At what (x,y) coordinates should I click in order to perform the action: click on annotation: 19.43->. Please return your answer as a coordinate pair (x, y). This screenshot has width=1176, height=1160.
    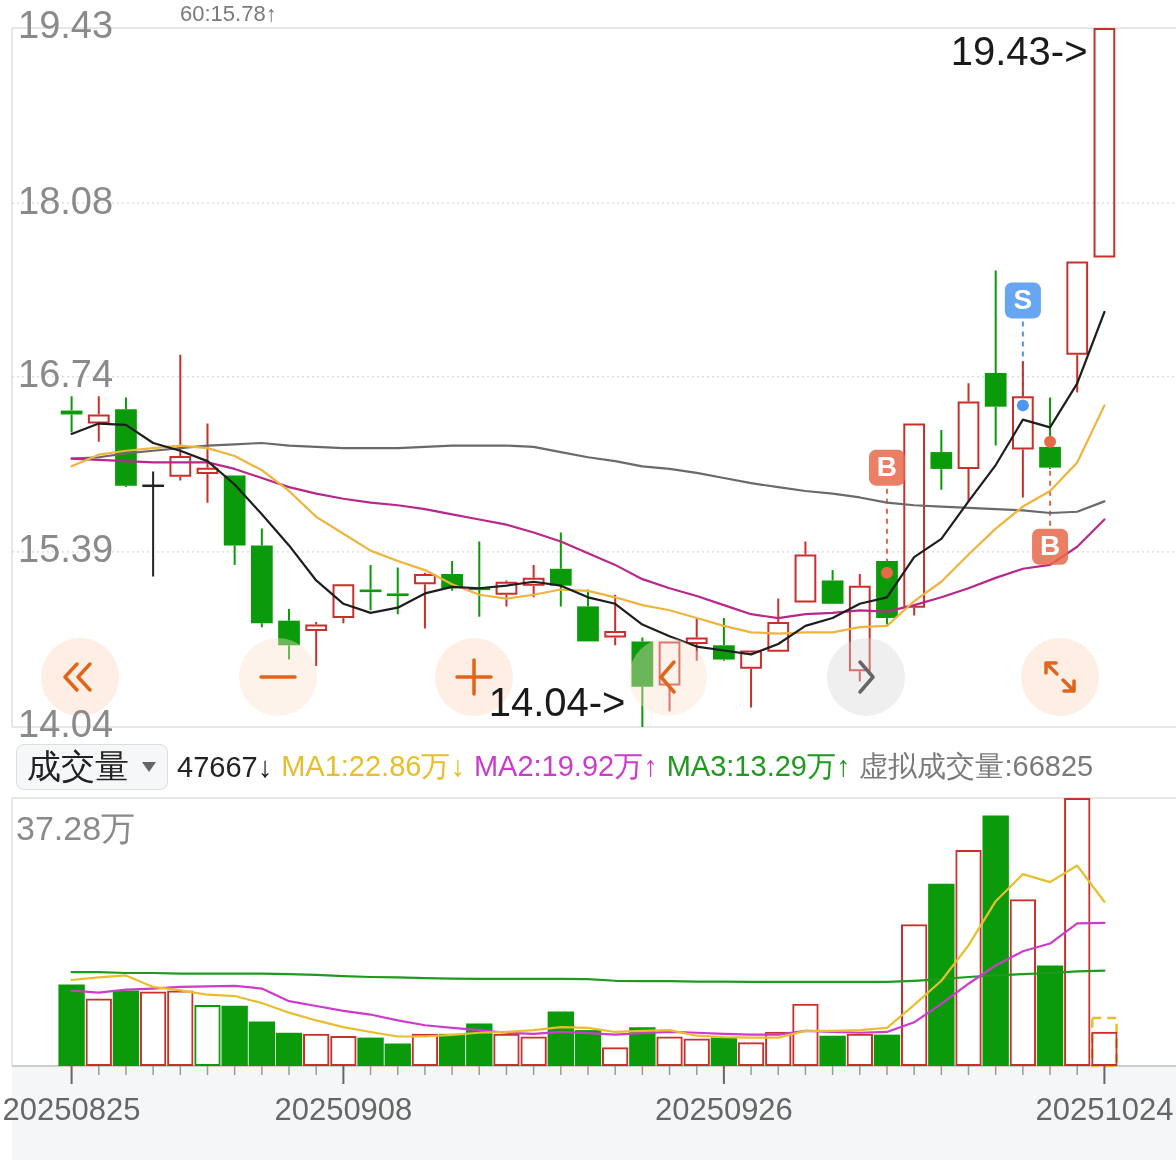
    Looking at the image, I should click on (1019, 51).